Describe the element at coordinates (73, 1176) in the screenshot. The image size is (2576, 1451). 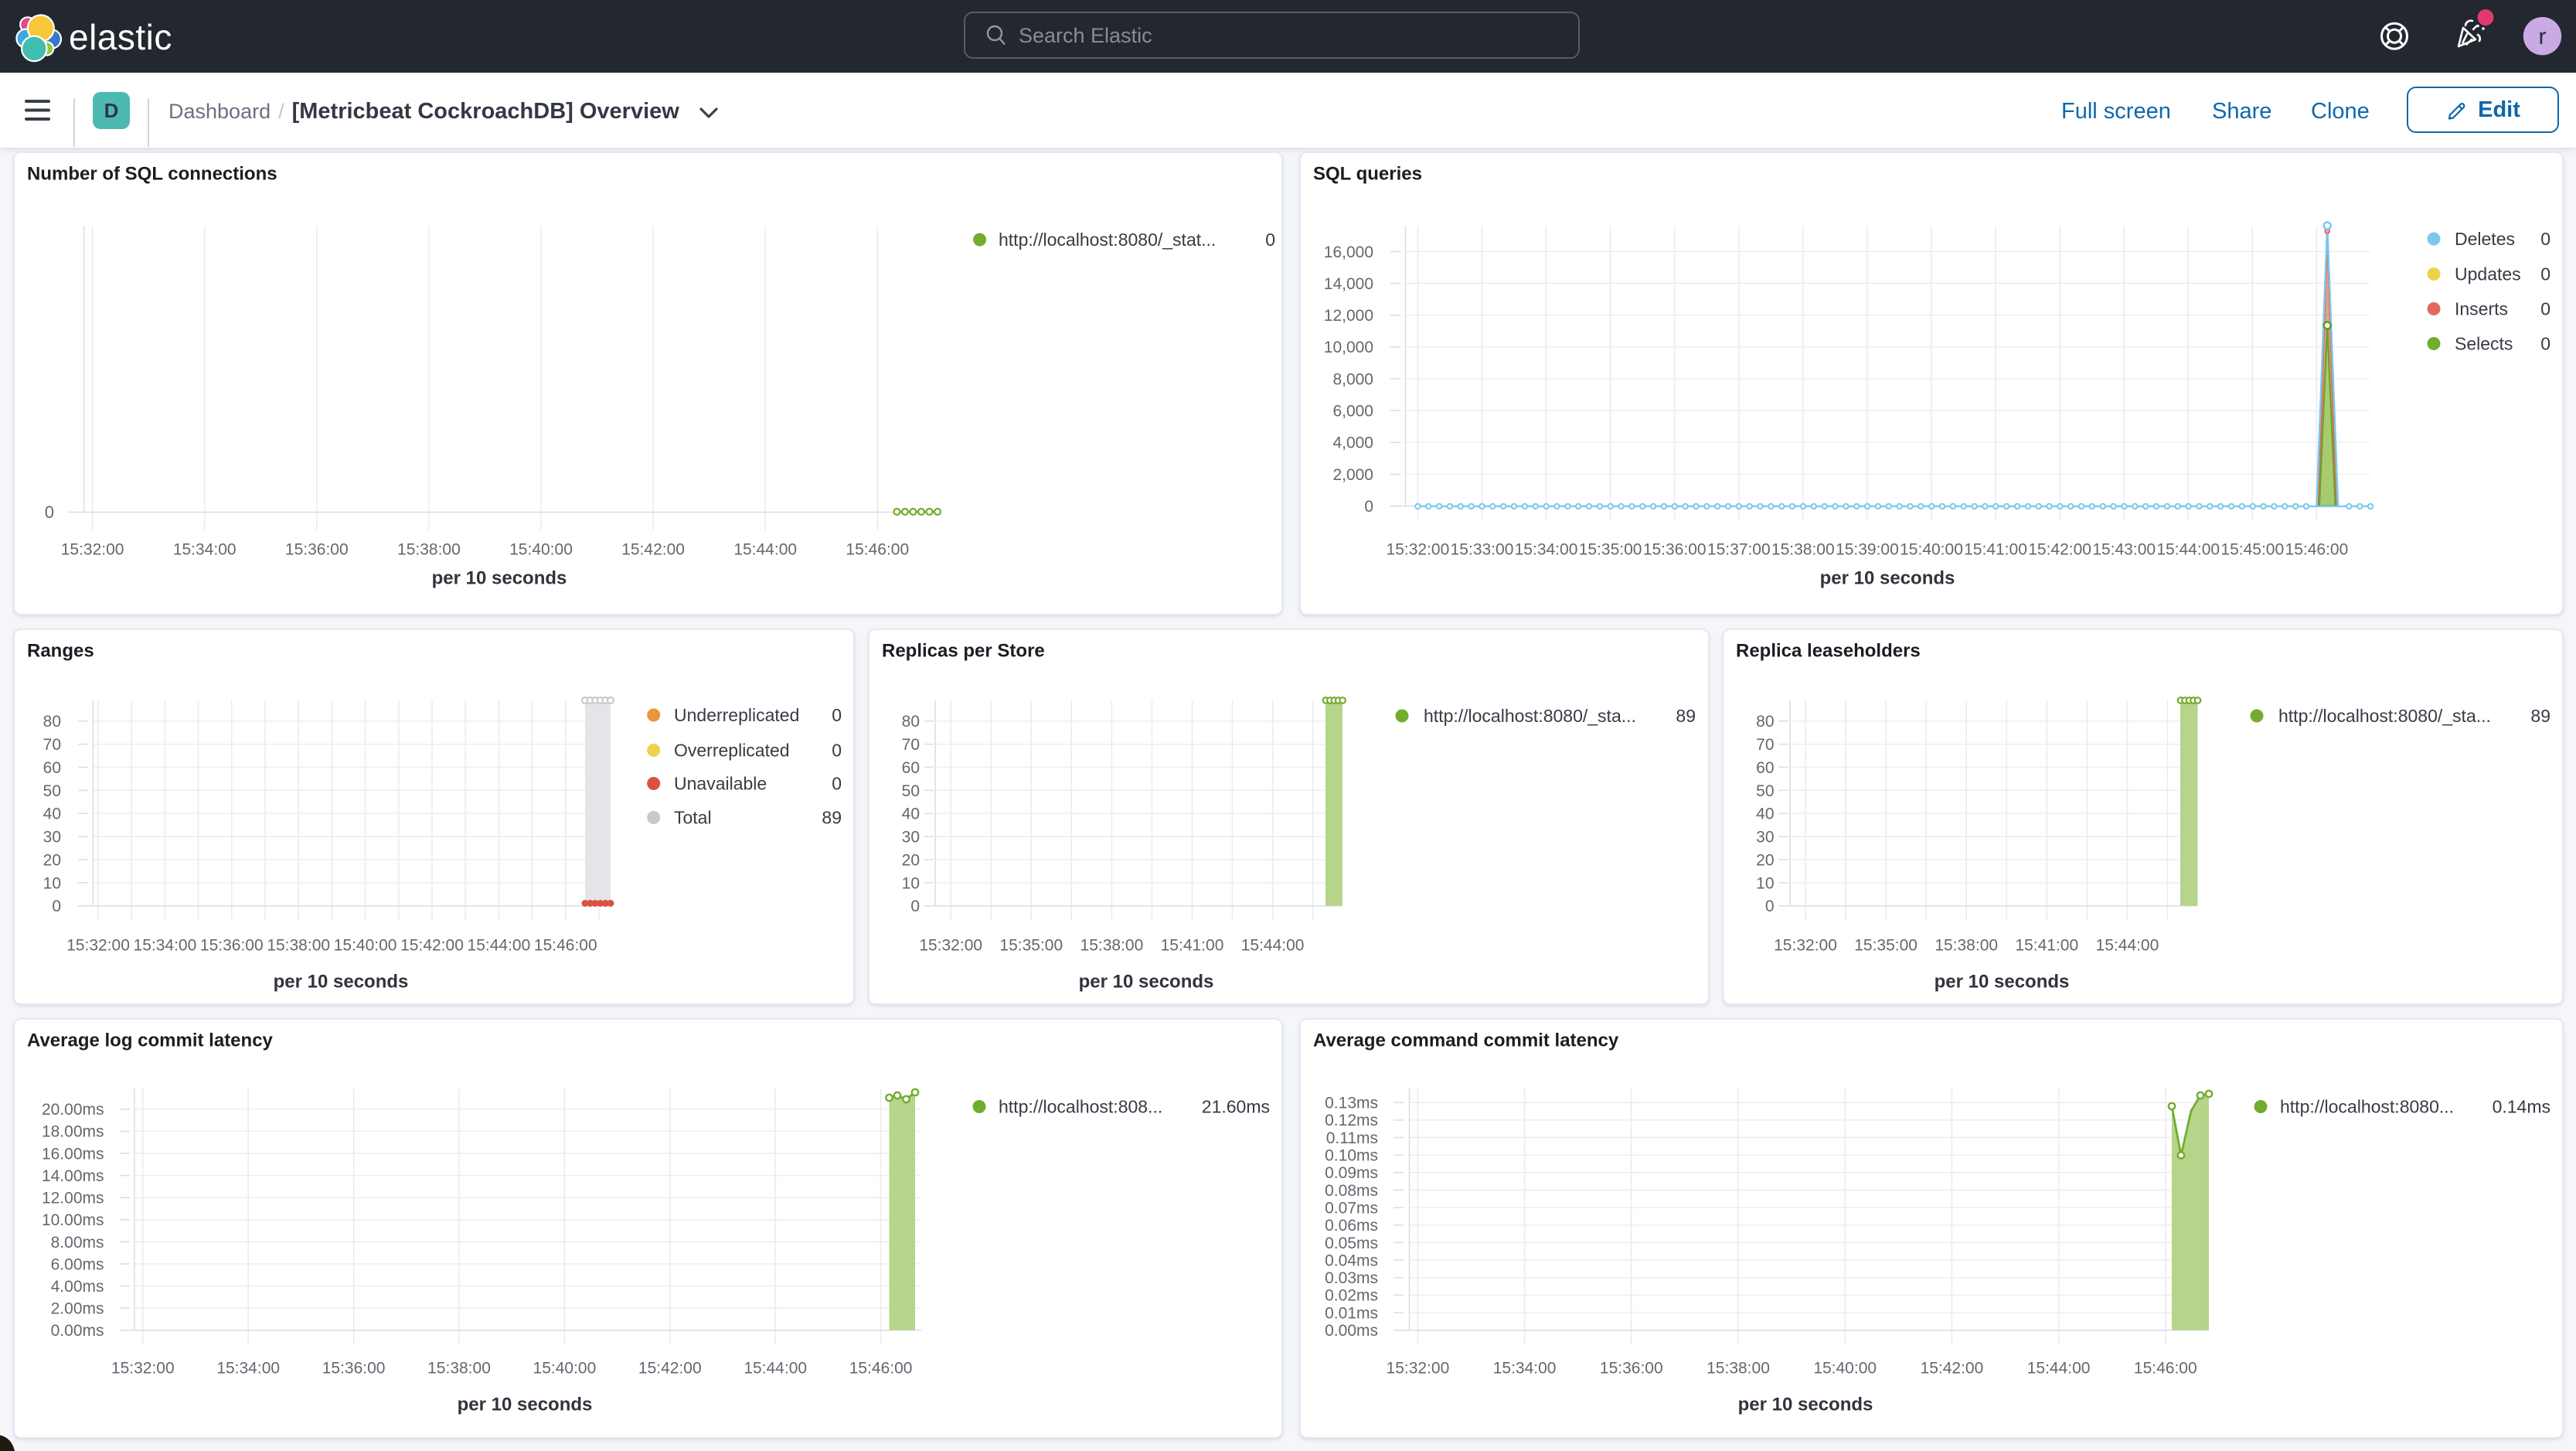
I see `svg-text: 14.00ms` at that location.